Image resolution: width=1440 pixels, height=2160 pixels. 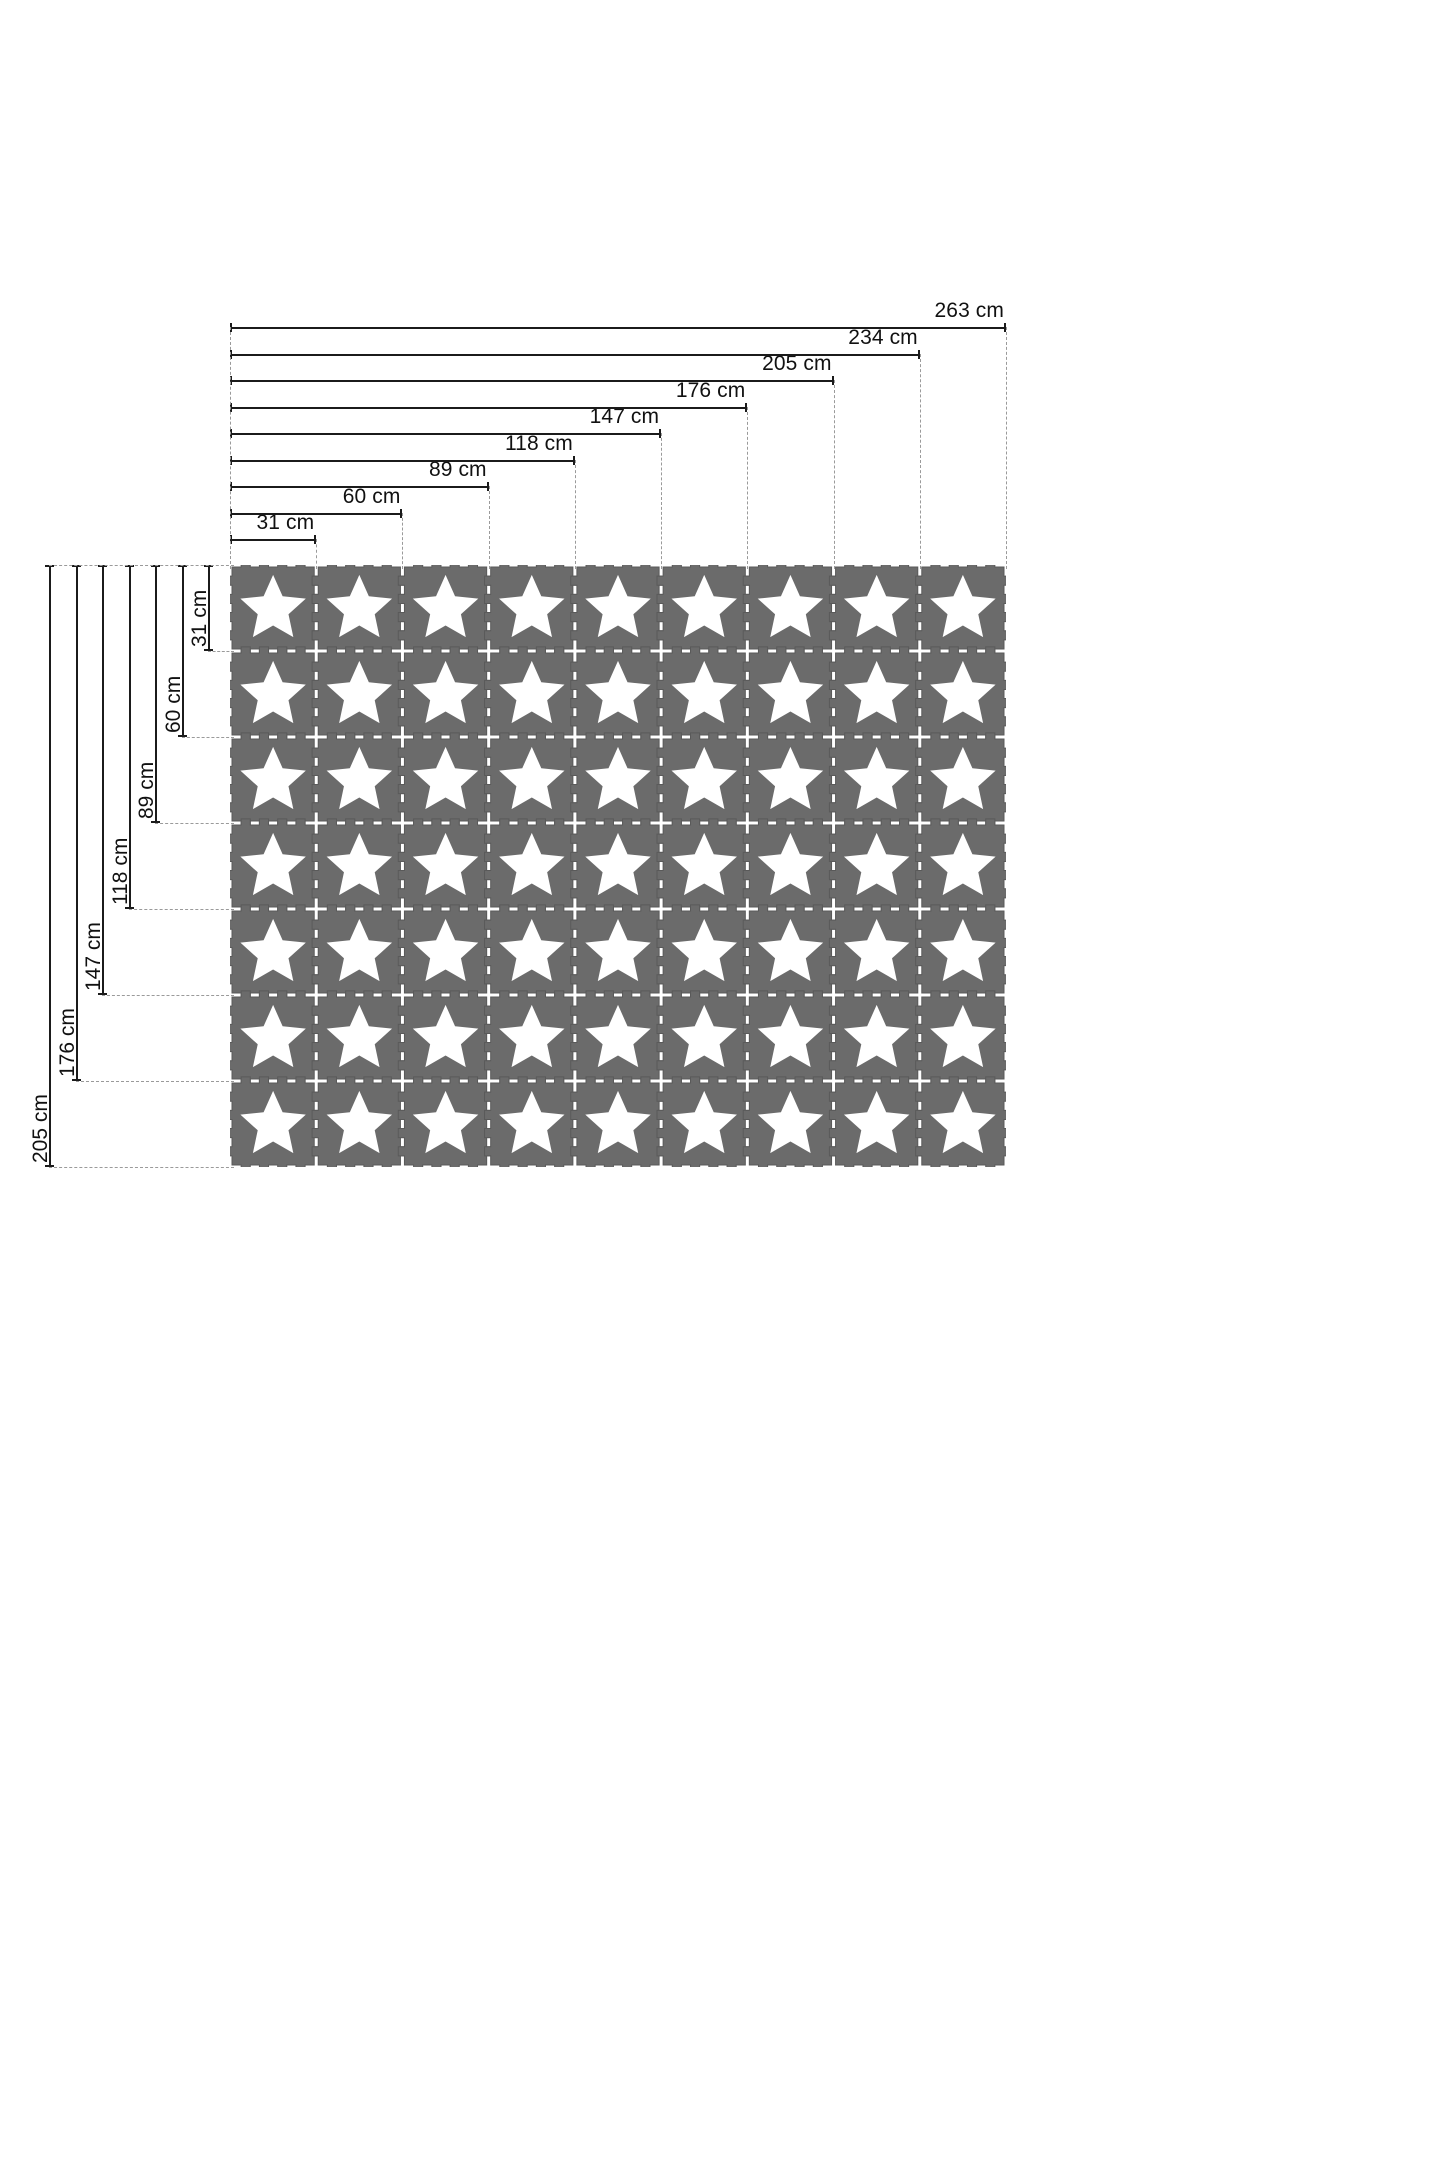 What do you see at coordinates (146, 790) in the screenshot?
I see `height-dimension-label: 89 cm` at bounding box center [146, 790].